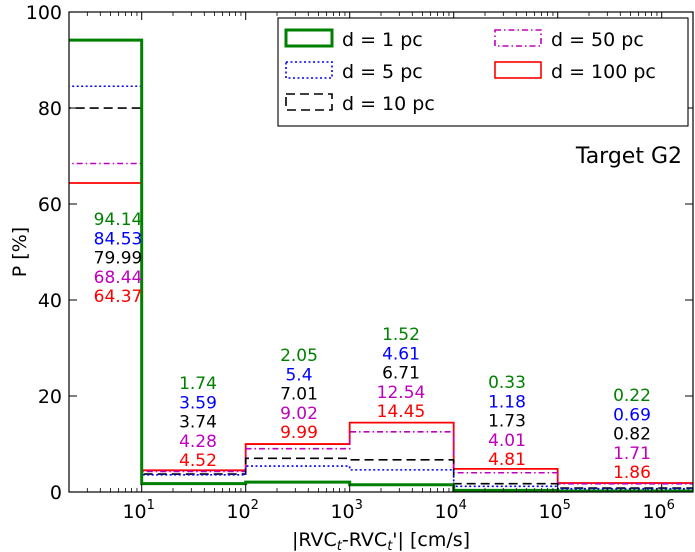 Image resolution: width=695 pixels, height=552 pixels. Describe the element at coordinates (20, 252) in the screenshot. I see `y-axis-label: P [%]` at that location.